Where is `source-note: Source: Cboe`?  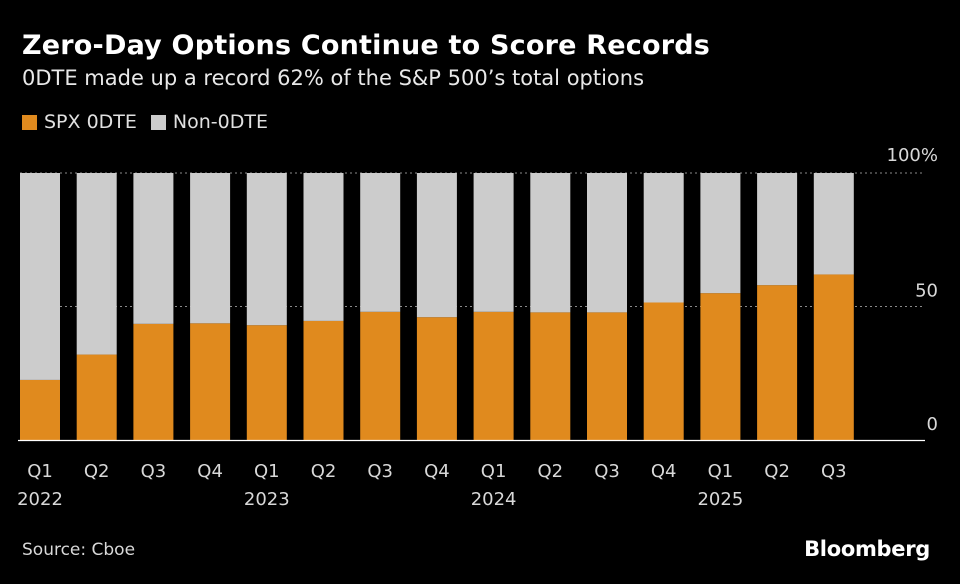 source-note: Source: Cboe is located at coordinates (79, 550).